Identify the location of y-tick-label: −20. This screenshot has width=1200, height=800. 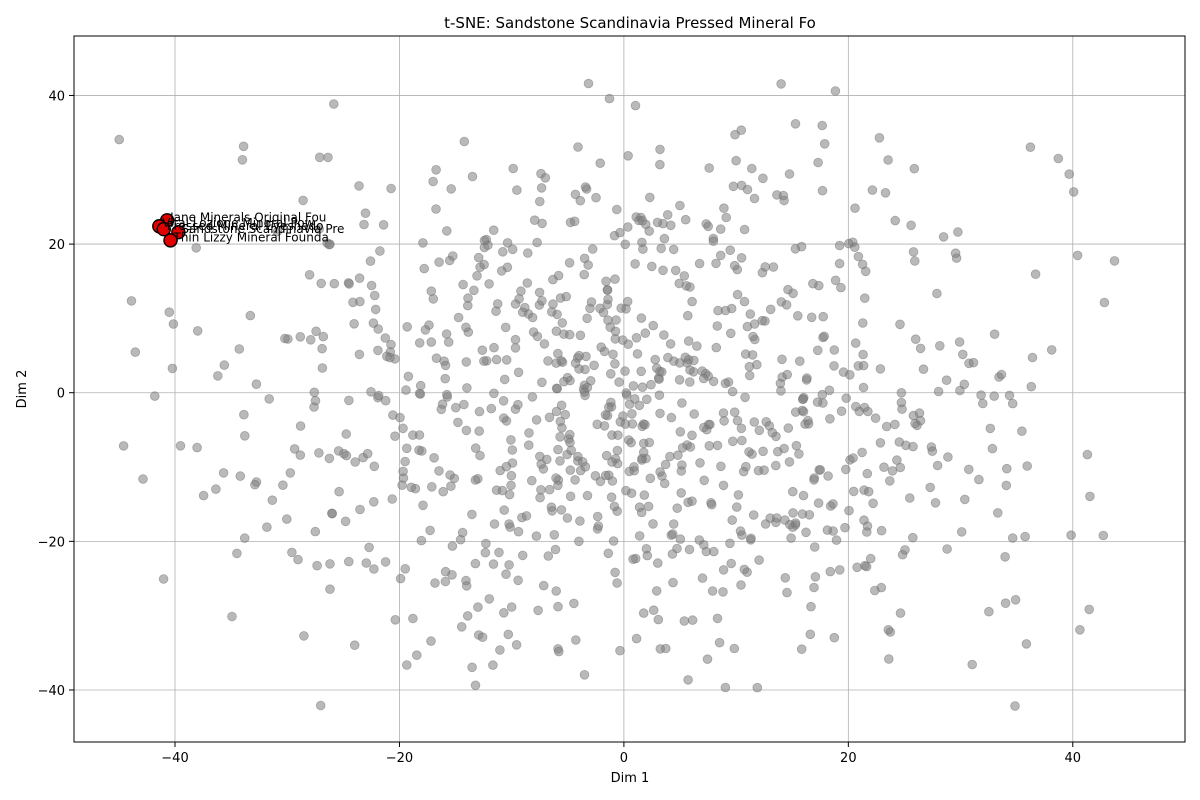
(51, 542).